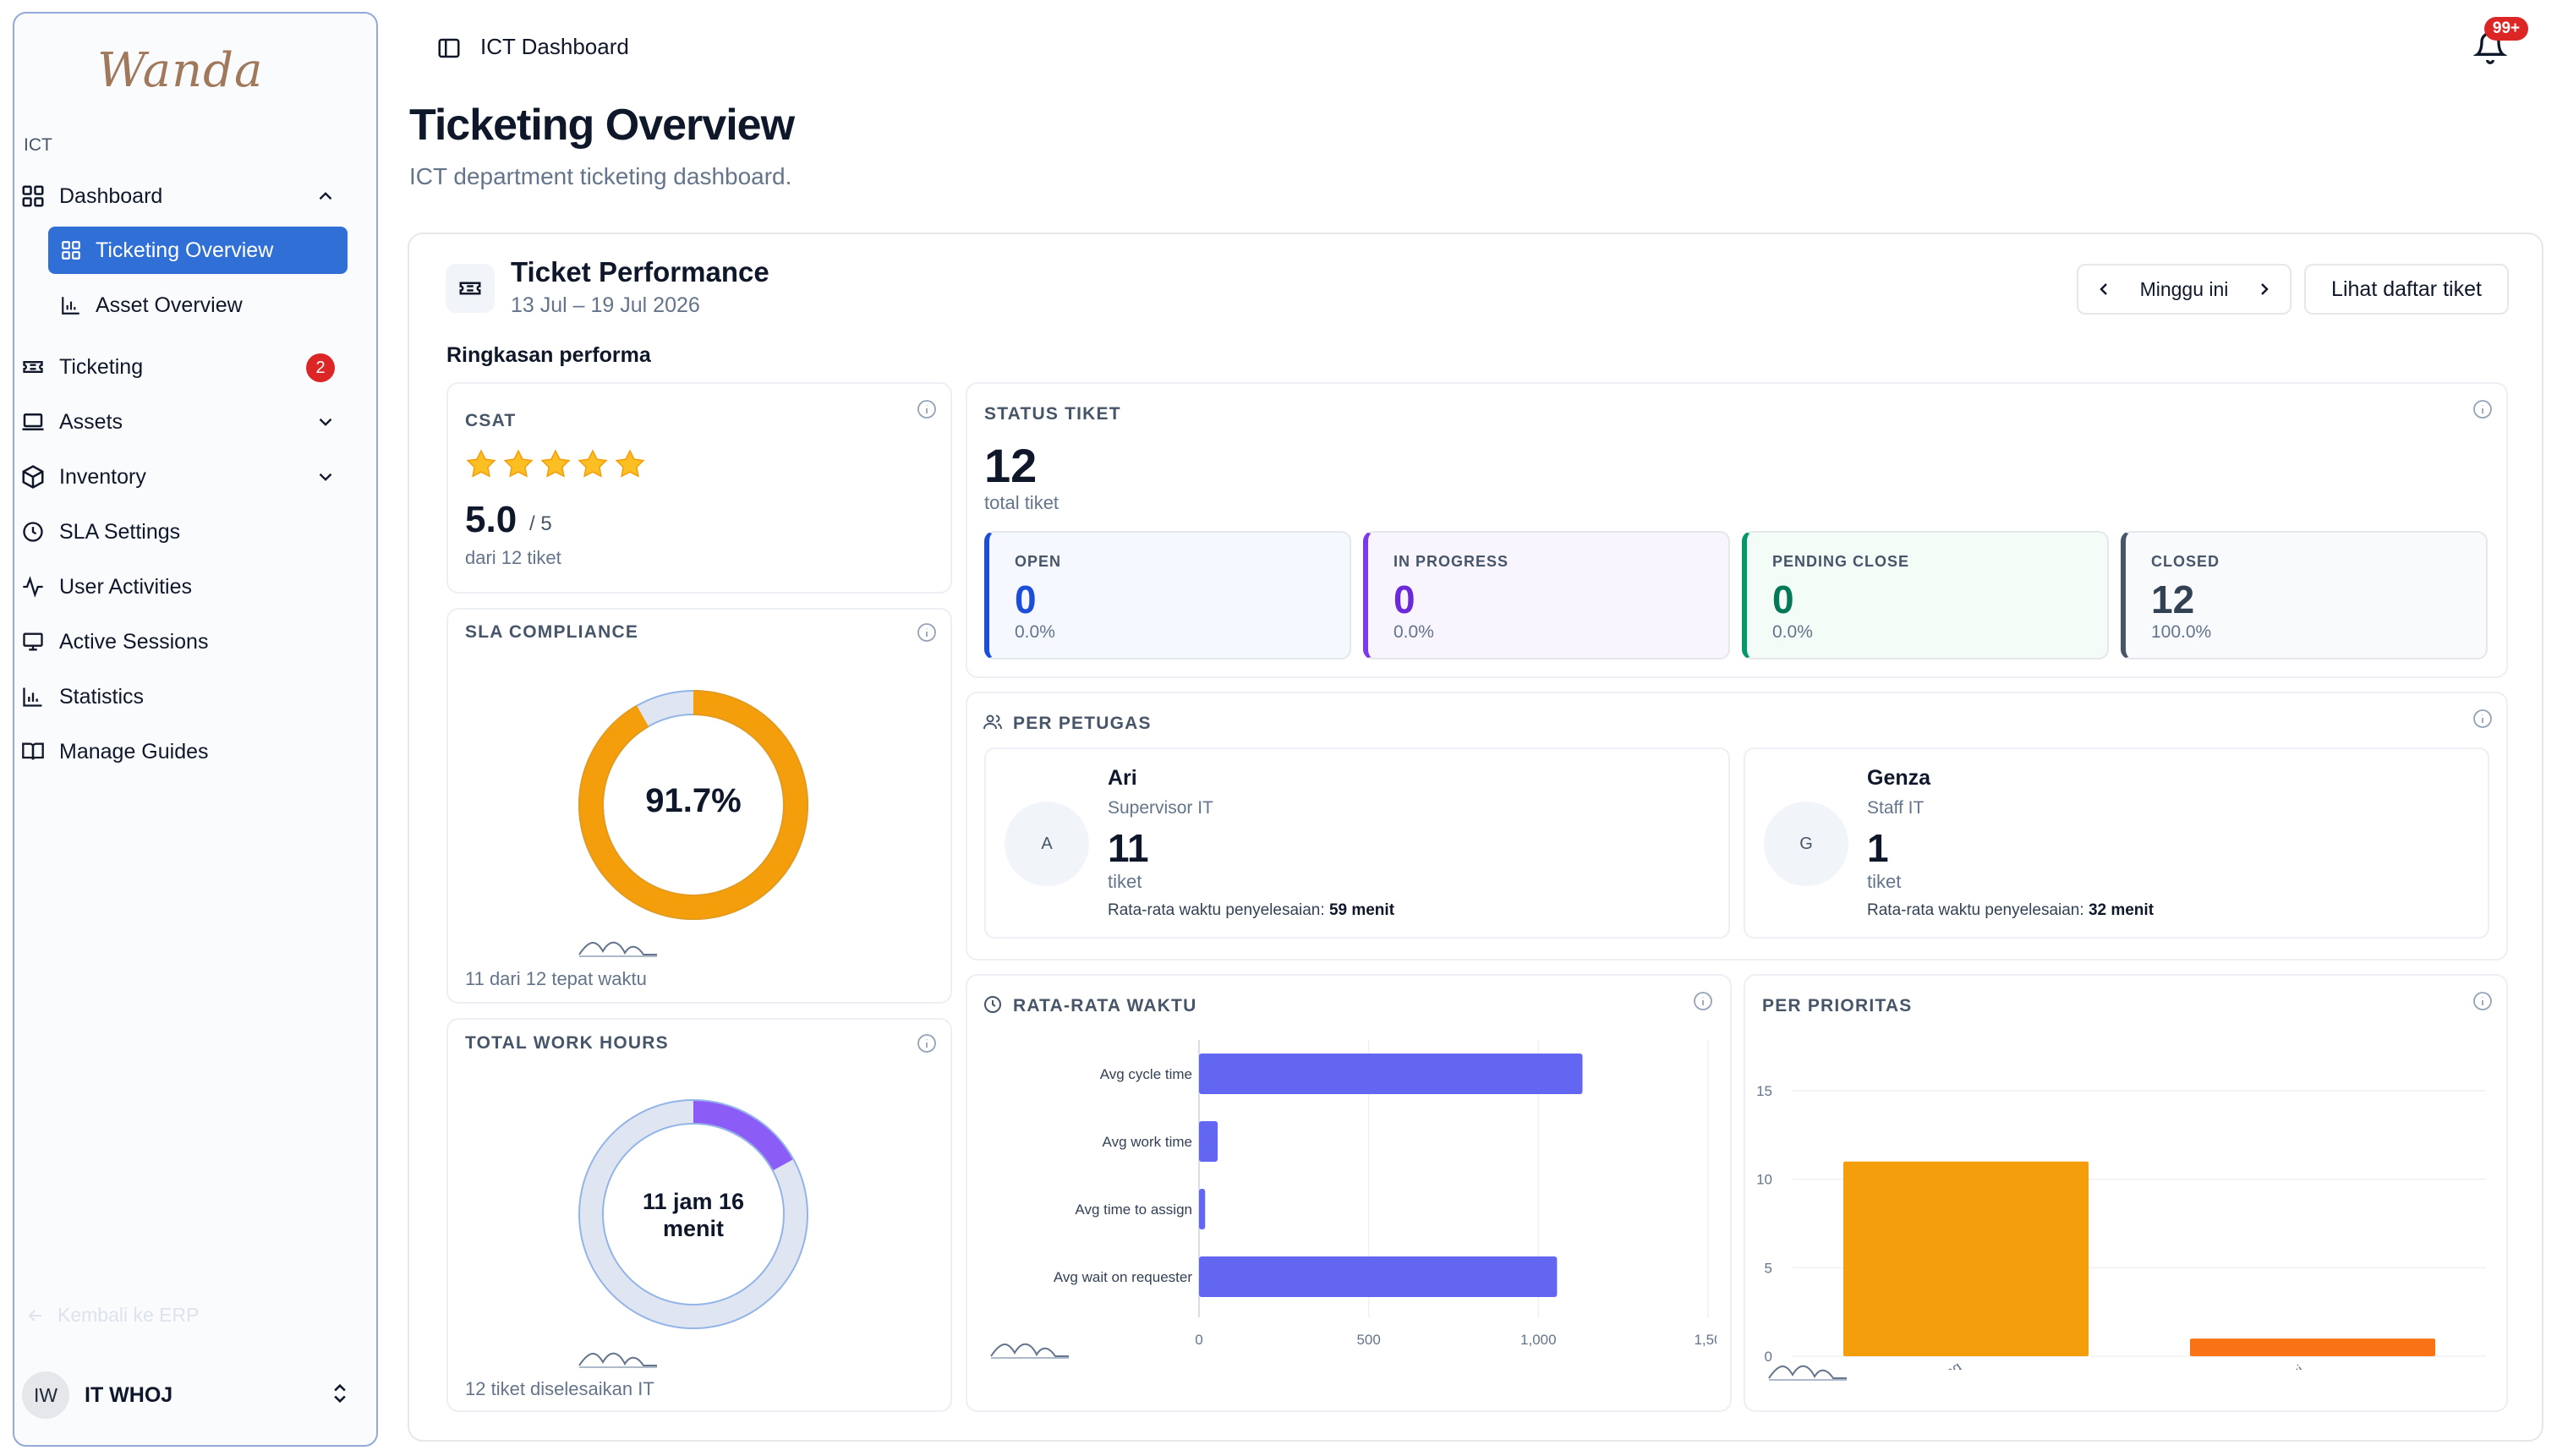  What do you see at coordinates (1198, 1340) in the screenshot?
I see `x-tick-label: 0` at bounding box center [1198, 1340].